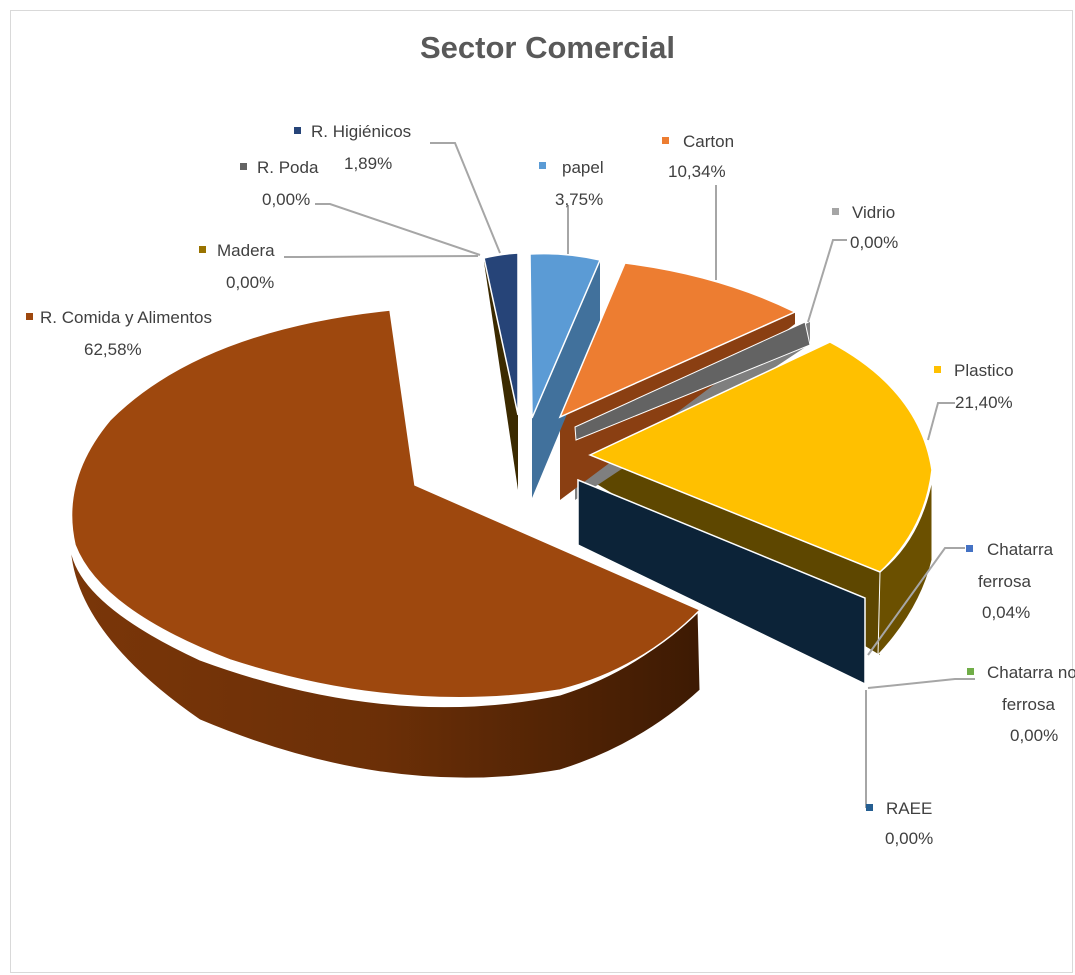 The height and width of the screenshot is (975, 1075). Describe the element at coordinates (465, 198) in the screenshot. I see `leader-higienicos` at that location.